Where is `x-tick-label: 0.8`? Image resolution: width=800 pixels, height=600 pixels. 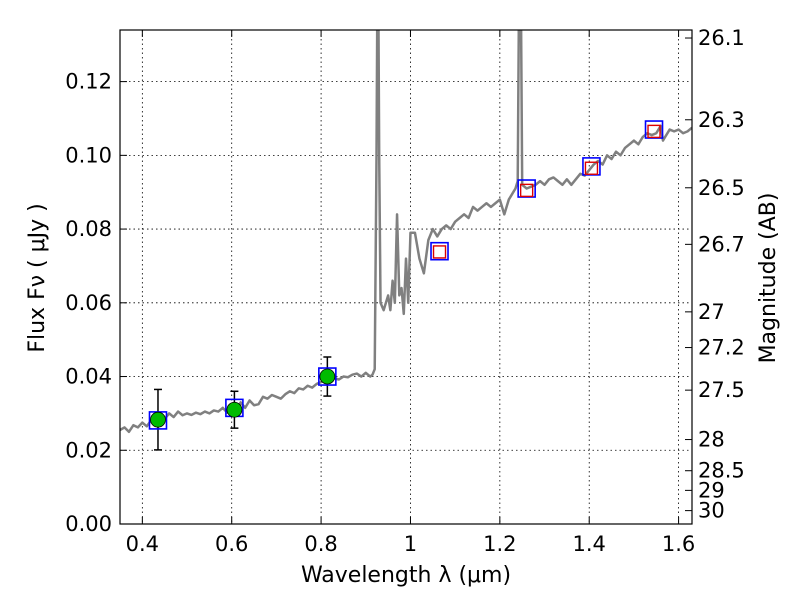 x-tick-label: 0.8 is located at coordinates (320, 544).